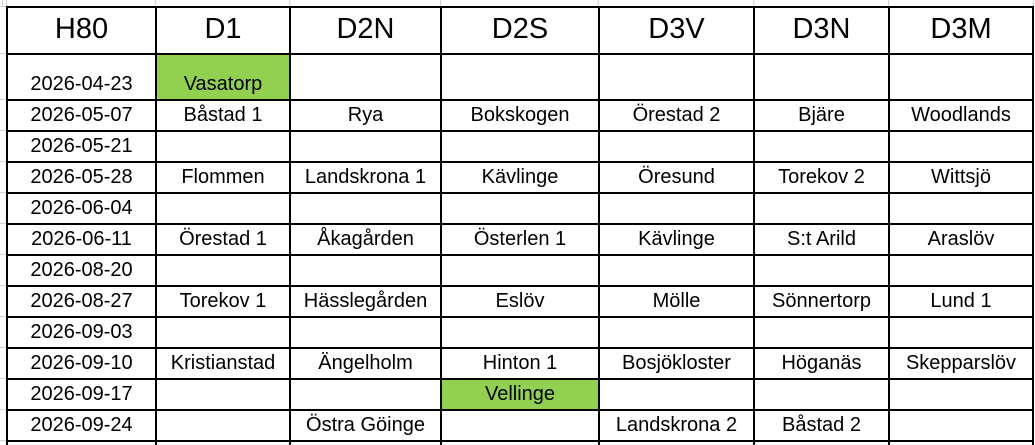  What do you see at coordinates (676, 30) in the screenshot?
I see `column-header-d3v: D3V` at bounding box center [676, 30].